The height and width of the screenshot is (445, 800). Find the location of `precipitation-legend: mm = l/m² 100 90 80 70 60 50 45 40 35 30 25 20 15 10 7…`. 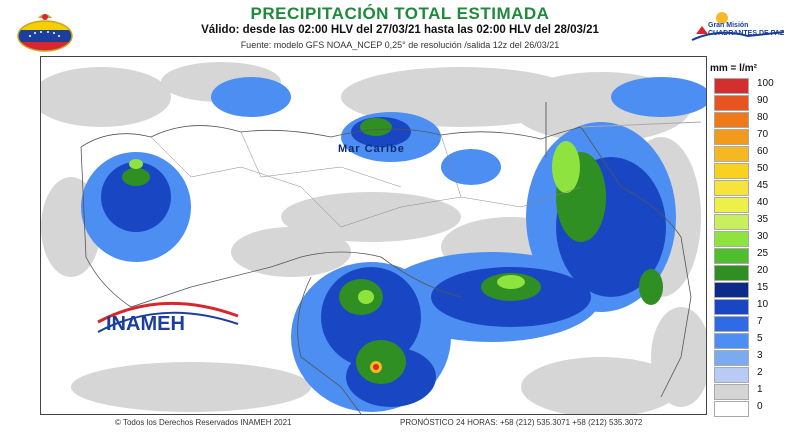

precipitation-legend: mm = l/m² 100 90 80 70 60 50 45 40 35 30 25 20 15 10 7… is located at coordinates (751, 238).